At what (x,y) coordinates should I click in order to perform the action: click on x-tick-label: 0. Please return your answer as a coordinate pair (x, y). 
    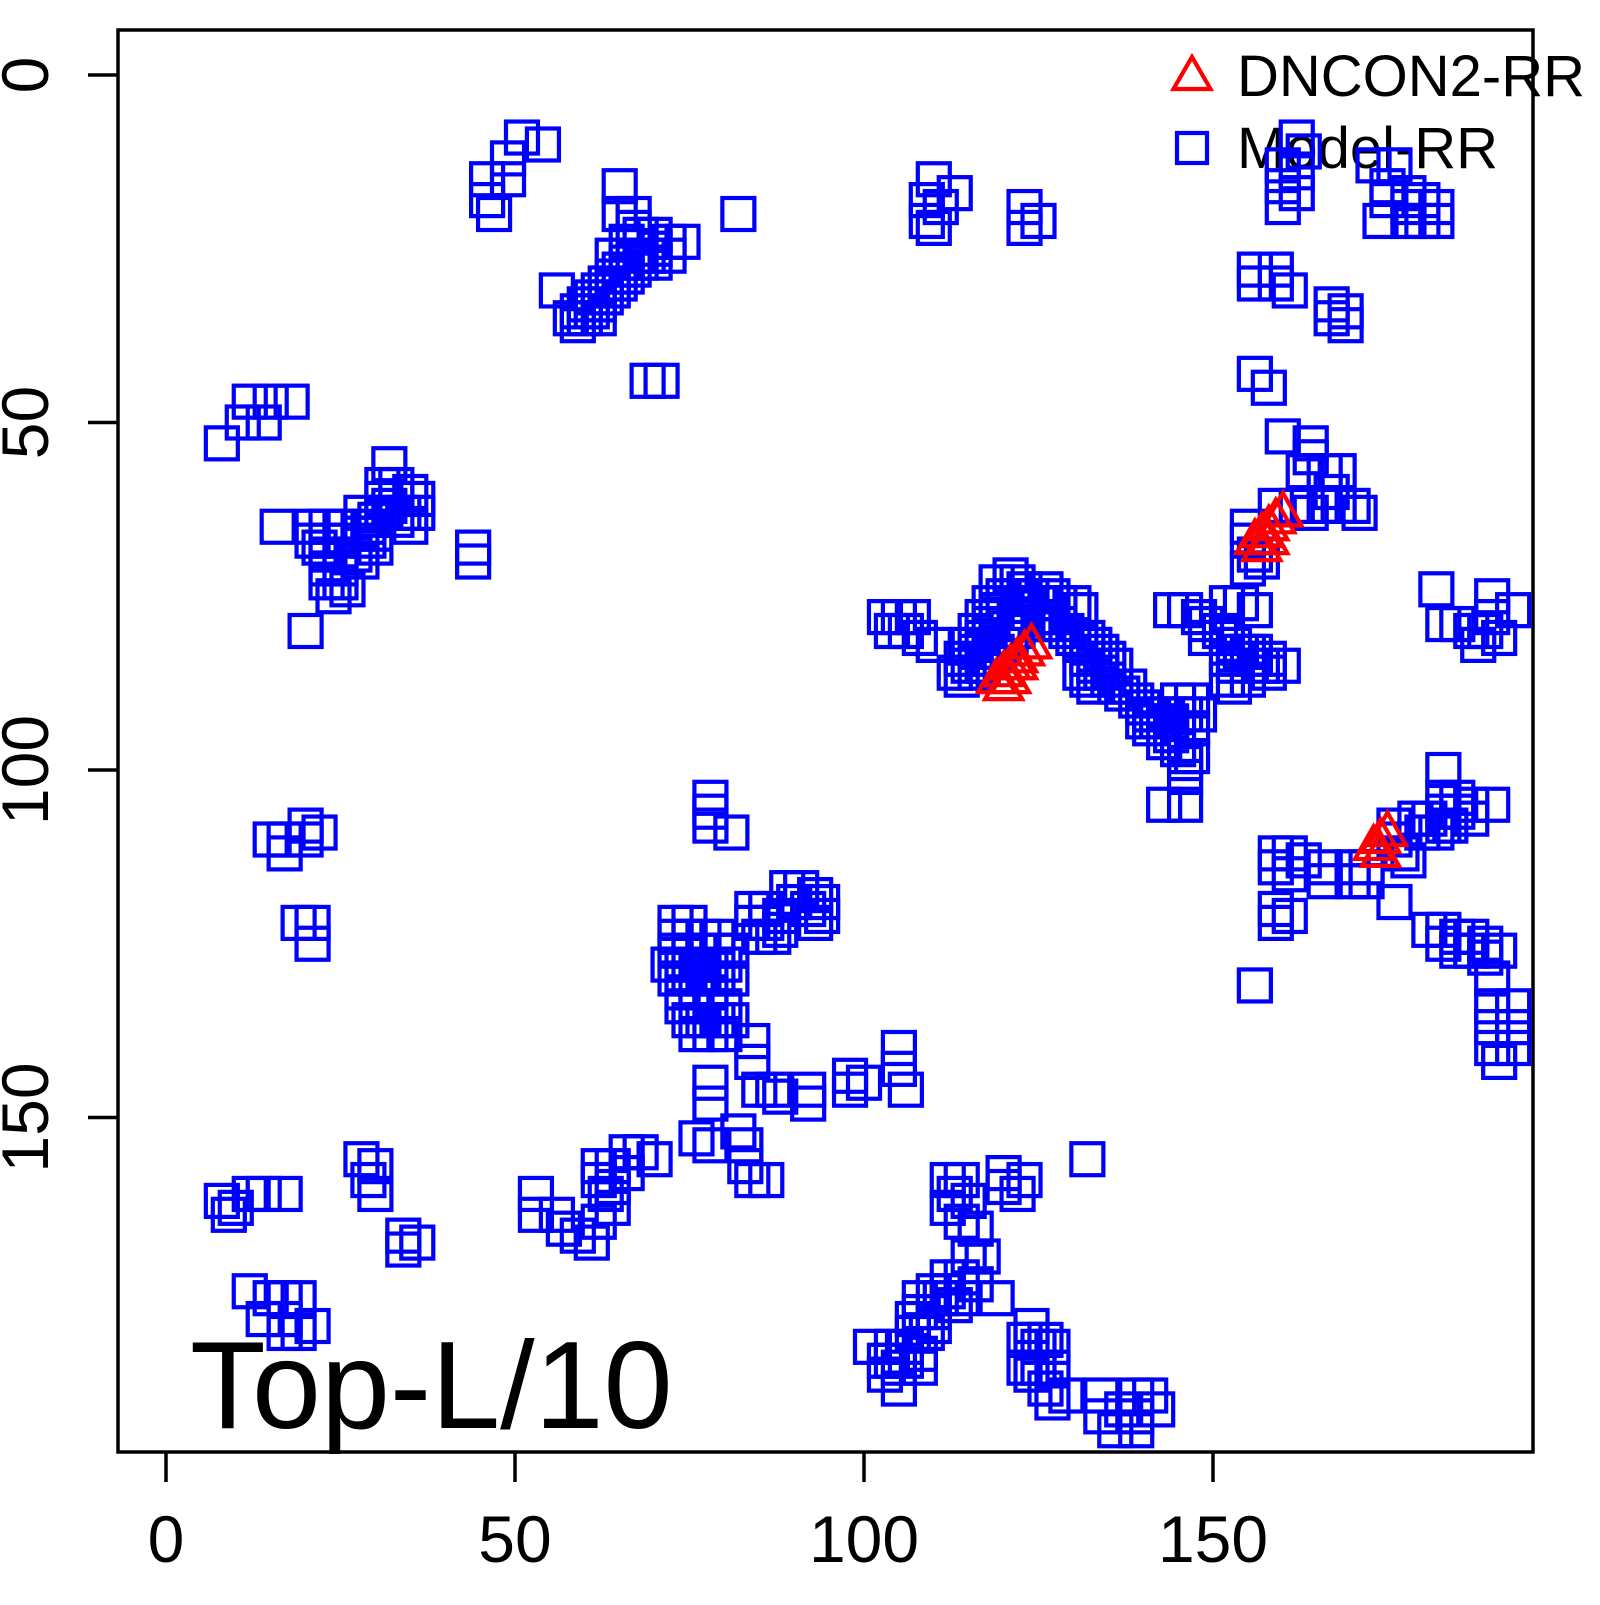
    Looking at the image, I should click on (166, 1539).